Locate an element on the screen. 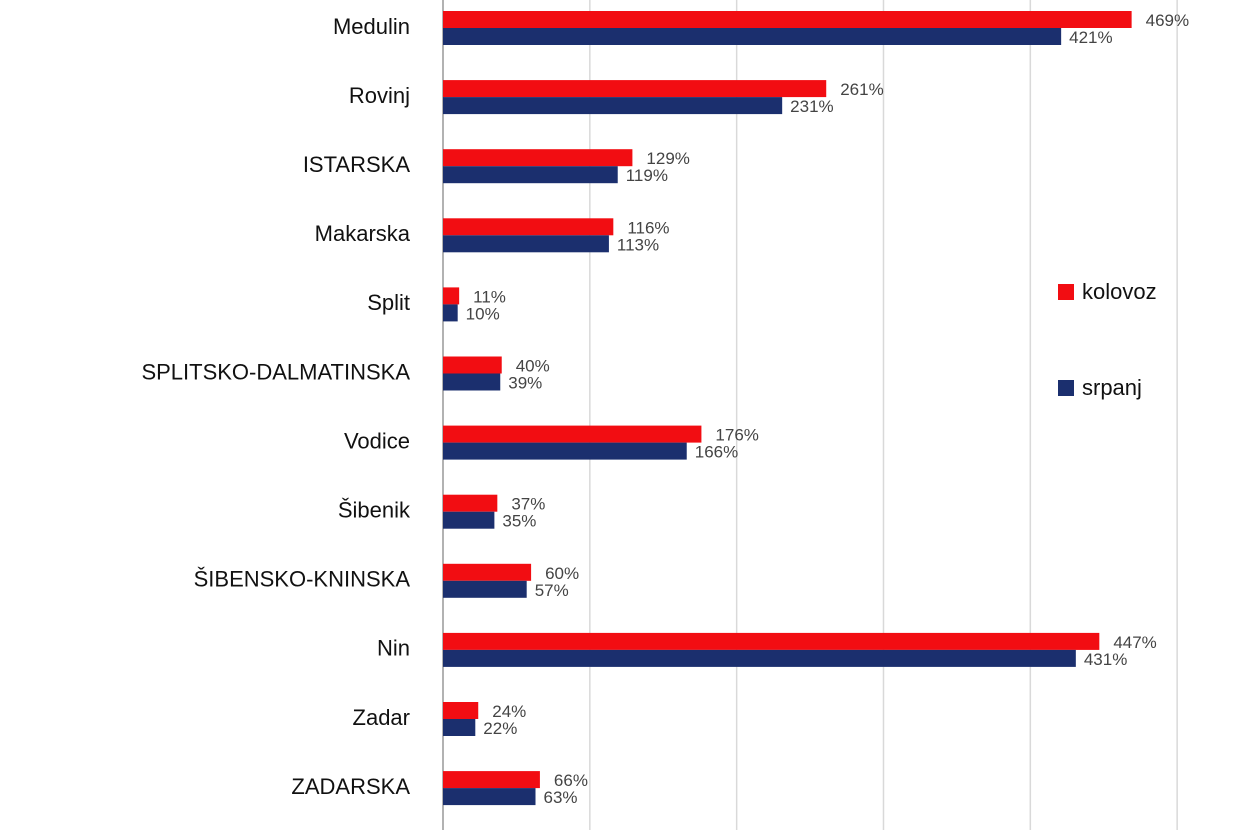 This screenshot has width=1245, height=830. category-label: Šibenik is located at coordinates (374, 510).